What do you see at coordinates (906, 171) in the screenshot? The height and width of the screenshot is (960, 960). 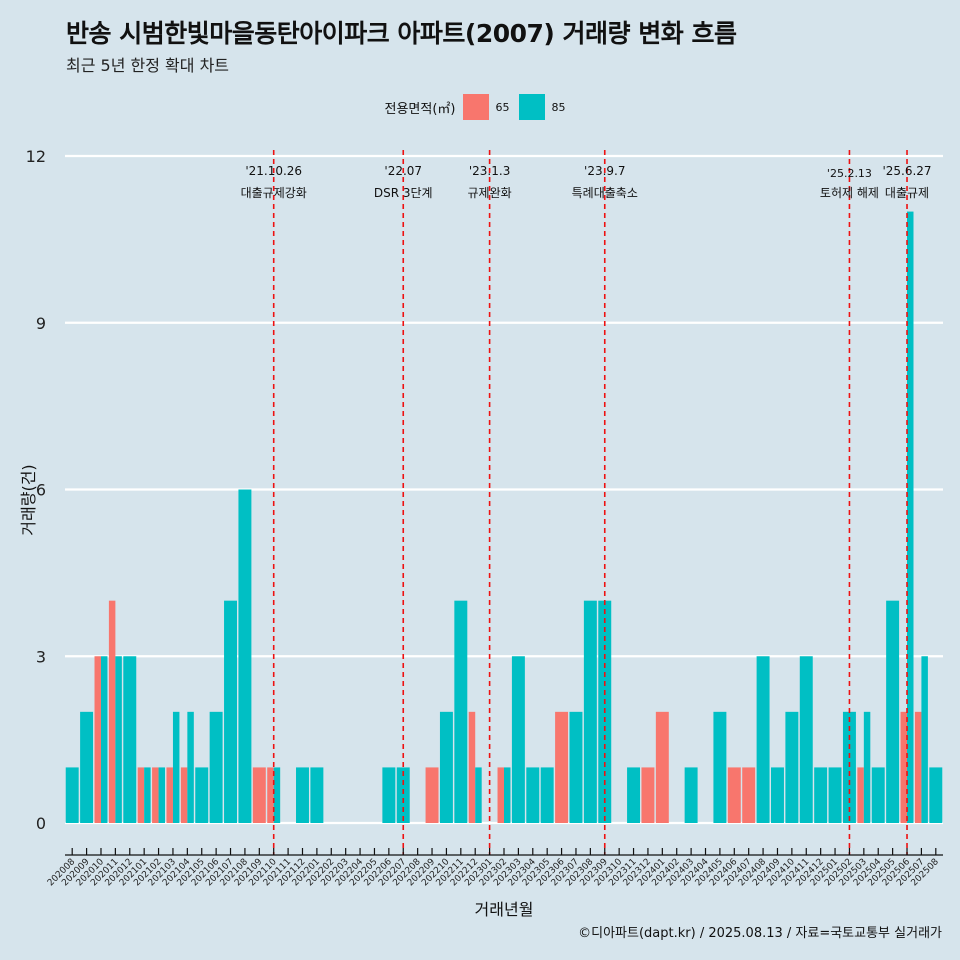 I see `event-date-label: '25.6.27` at bounding box center [906, 171].